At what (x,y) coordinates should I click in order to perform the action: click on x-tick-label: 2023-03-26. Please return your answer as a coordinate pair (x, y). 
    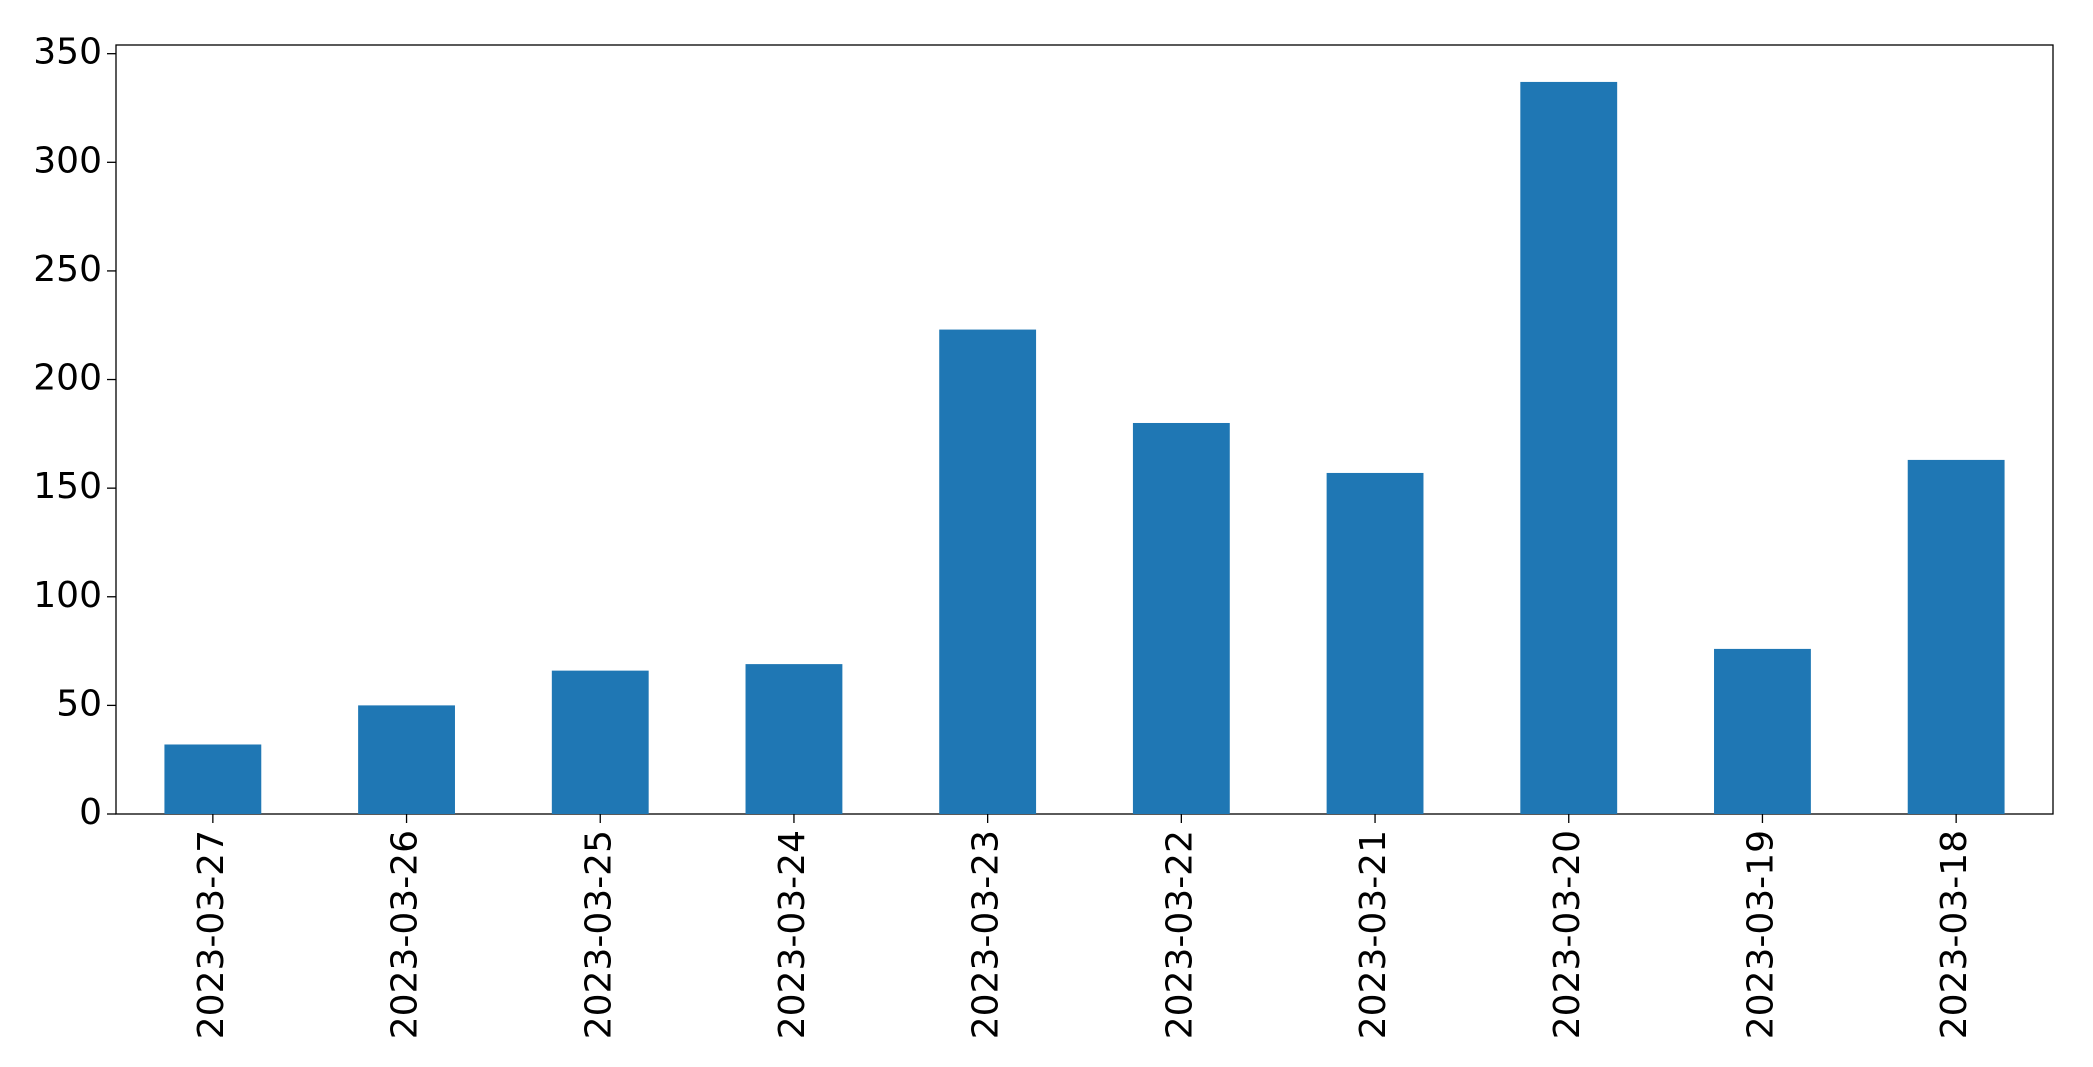
    Looking at the image, I should click on (405, 934).